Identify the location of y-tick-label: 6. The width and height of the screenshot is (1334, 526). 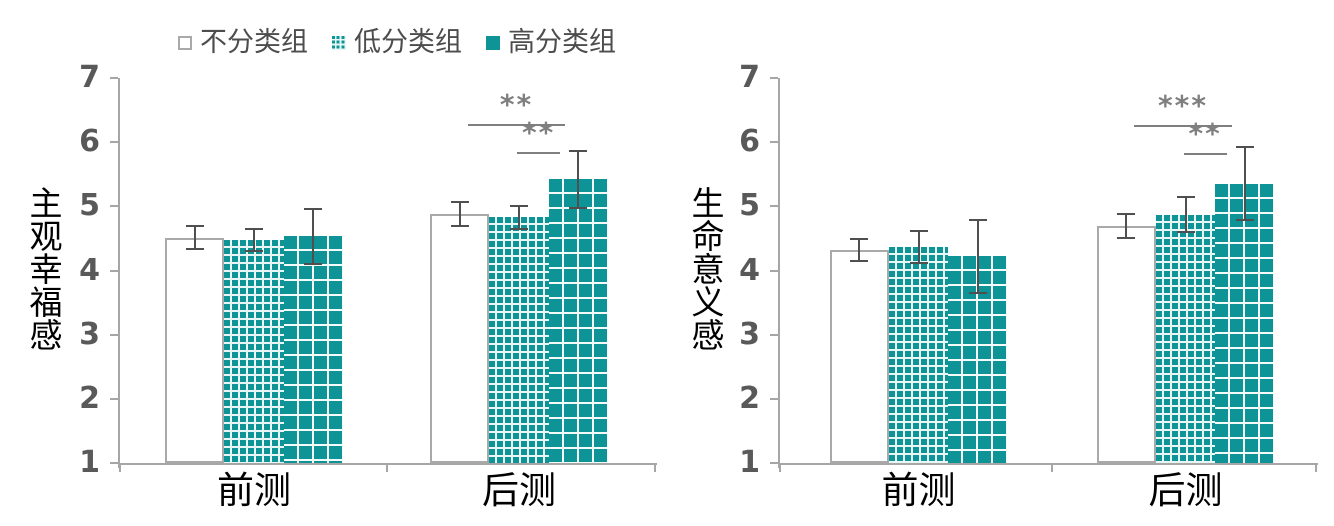
(89, 142).